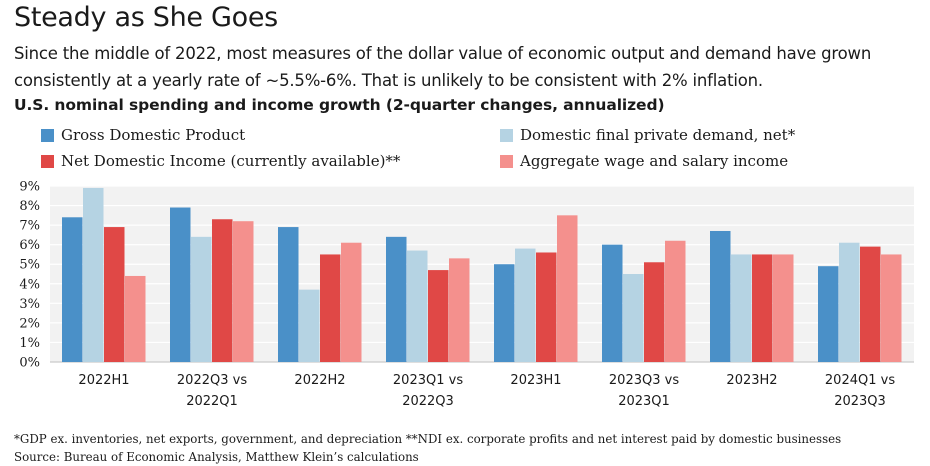 The image size is (930, 466). What do you see at coordinates (506, 161) in the screenshot?
I see `legend-swatch-wages` at bounding box center [506, 161].